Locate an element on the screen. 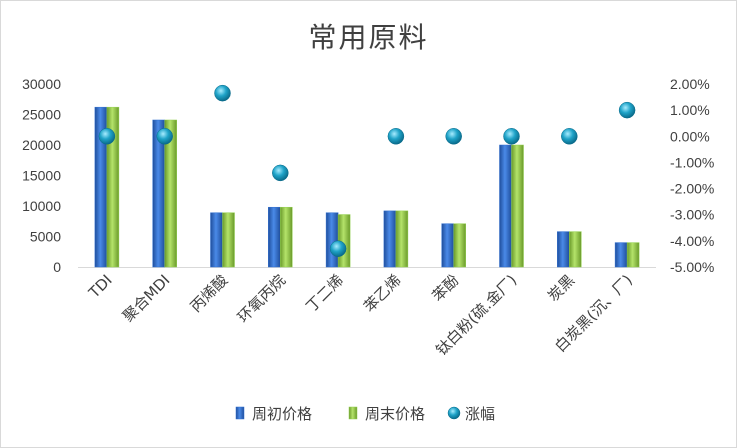 This screenshot has width=737, height=448. x-tick-label: TDI is located at coordinates (100, 286).